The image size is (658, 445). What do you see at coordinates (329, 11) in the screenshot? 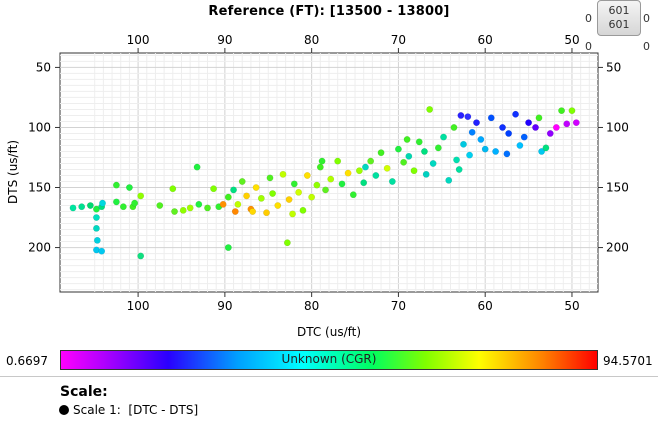
I see `chart-title: Reference (FT): [13500 - 13800]` at bounding box center [329, 11].